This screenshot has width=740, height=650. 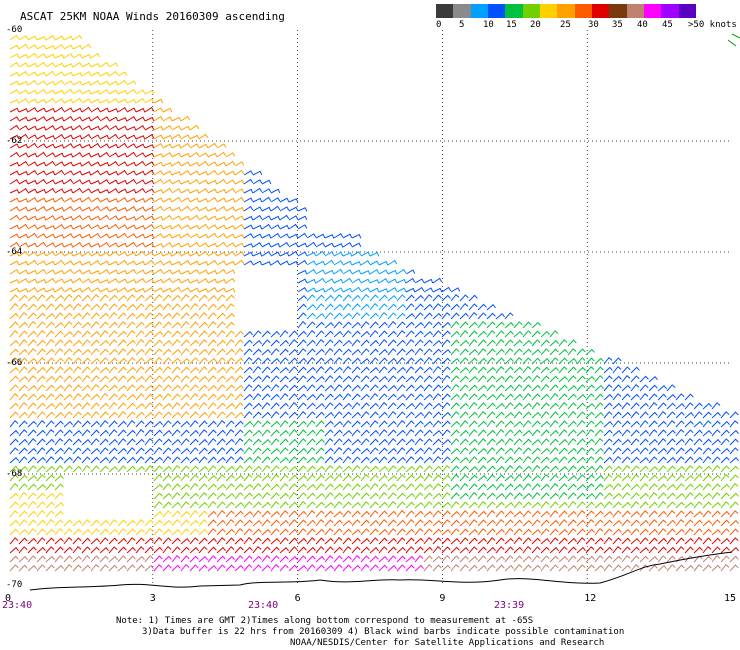 I want to click on longitude-label: 9, so click(x=442, y=598).